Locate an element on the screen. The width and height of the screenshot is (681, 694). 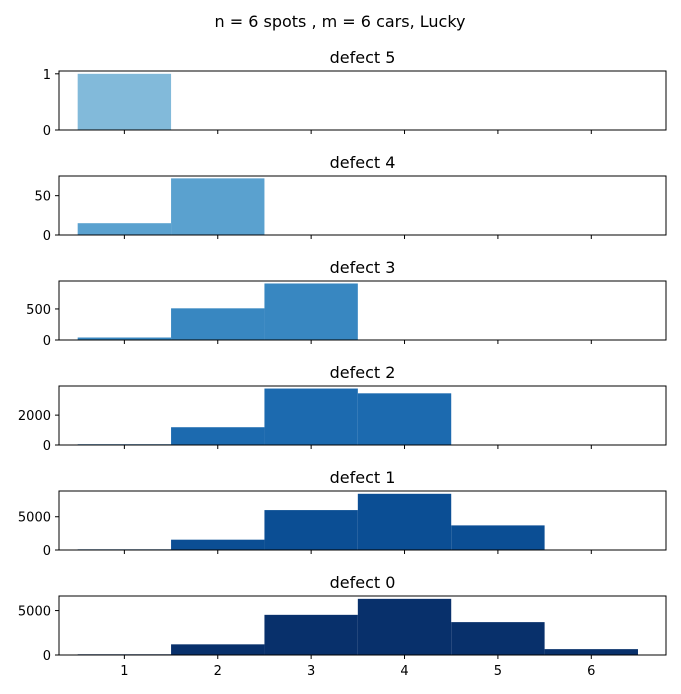
subplot-defect-4: defect 4 0 50 is located at coordinates (350, 198).